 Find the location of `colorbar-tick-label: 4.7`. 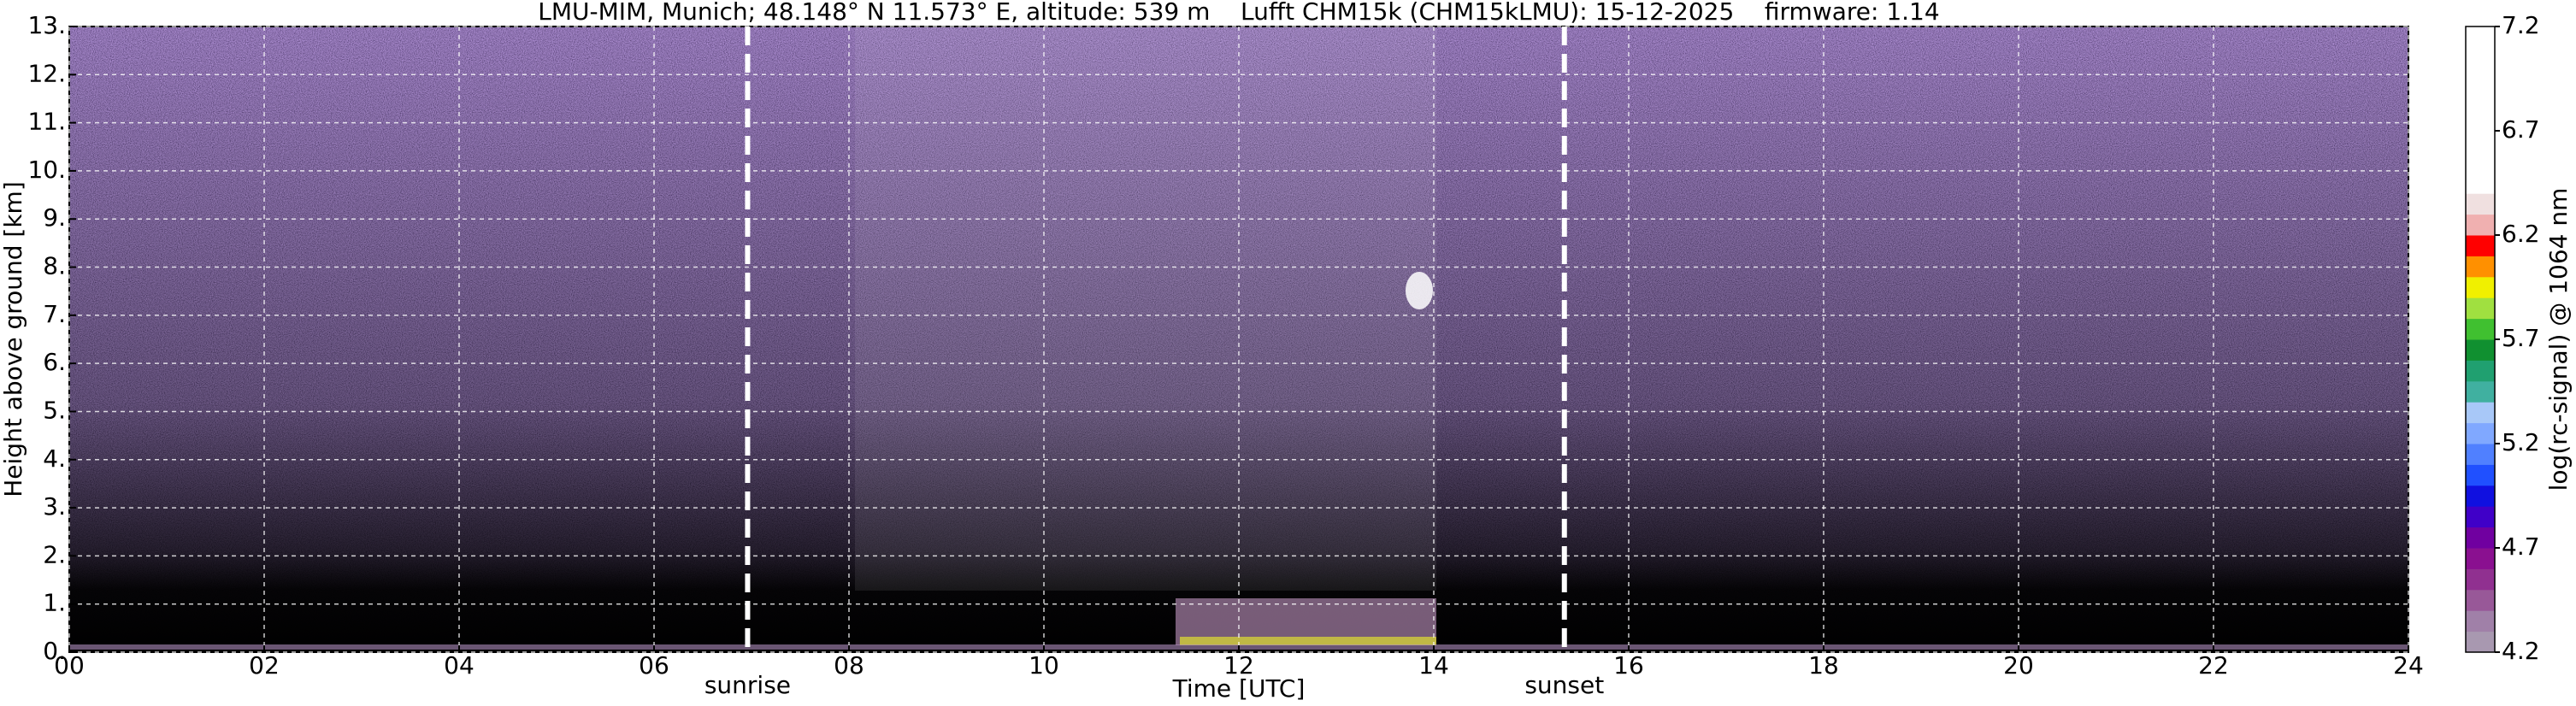

colorbar-tick-label: 4.7 is located at coordinates (2521, 546).